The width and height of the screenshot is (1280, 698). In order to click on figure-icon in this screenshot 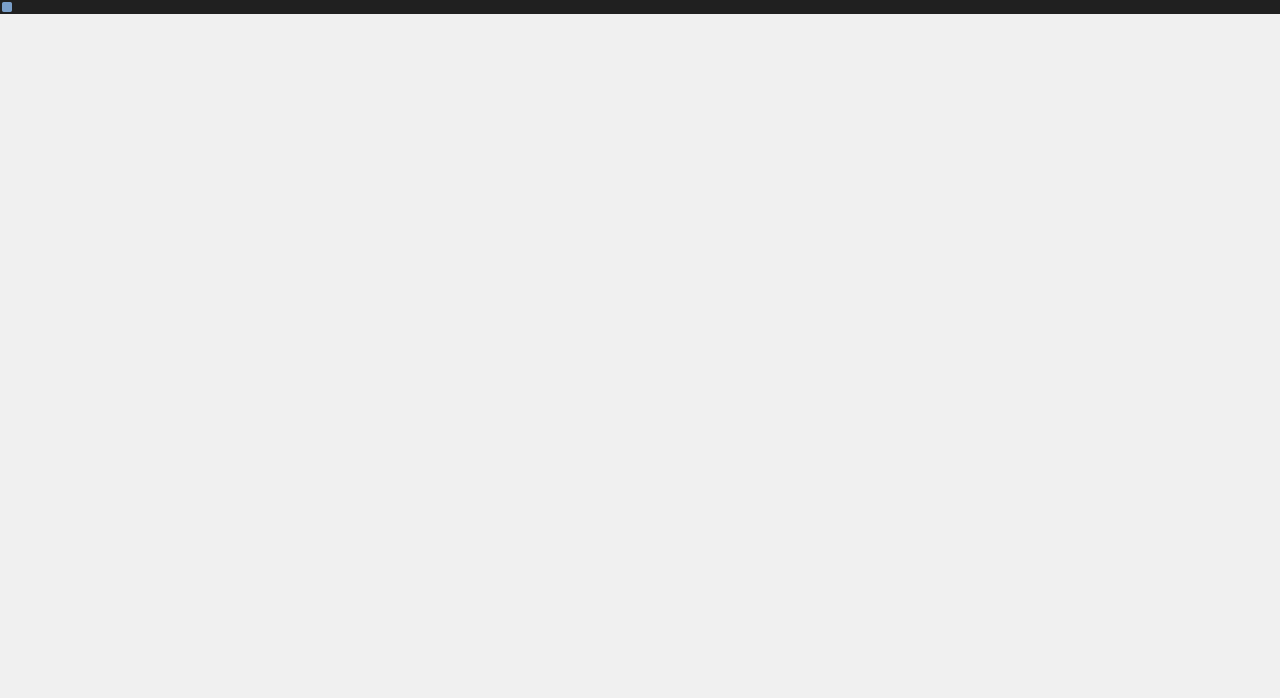, I will do `click(7, 7)`.